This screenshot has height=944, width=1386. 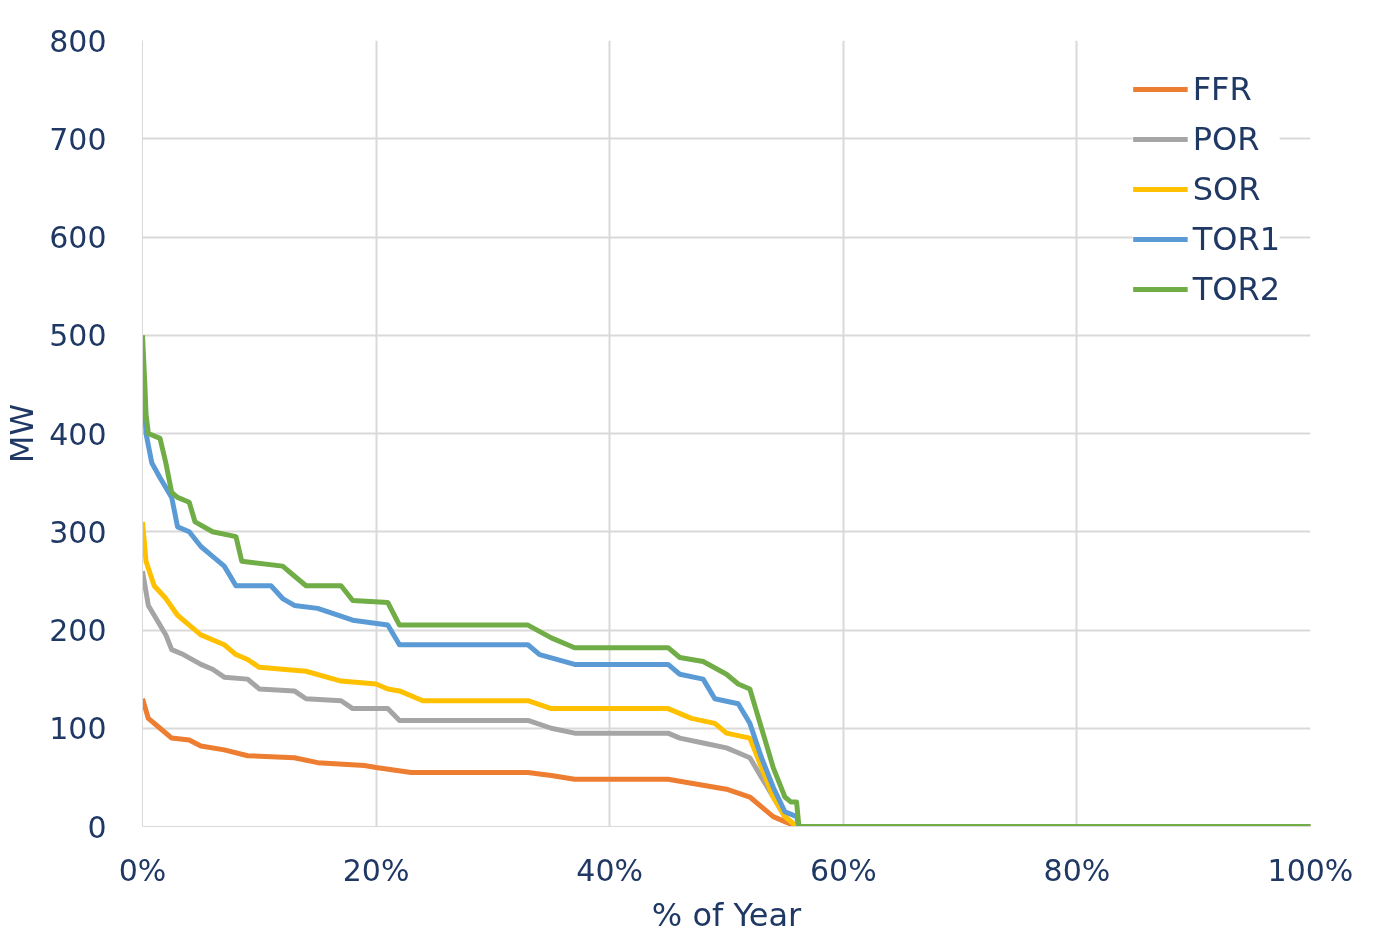 What do you see at coordinates (78, 729) in the screenshot?
I see `y-tick-label: 100` at bounding box center [78, 729].